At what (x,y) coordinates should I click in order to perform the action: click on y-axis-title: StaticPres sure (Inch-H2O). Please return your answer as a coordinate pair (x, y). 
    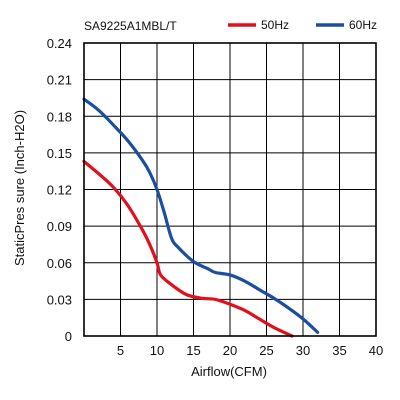
    Looking at the image, I should click on (19, 188).